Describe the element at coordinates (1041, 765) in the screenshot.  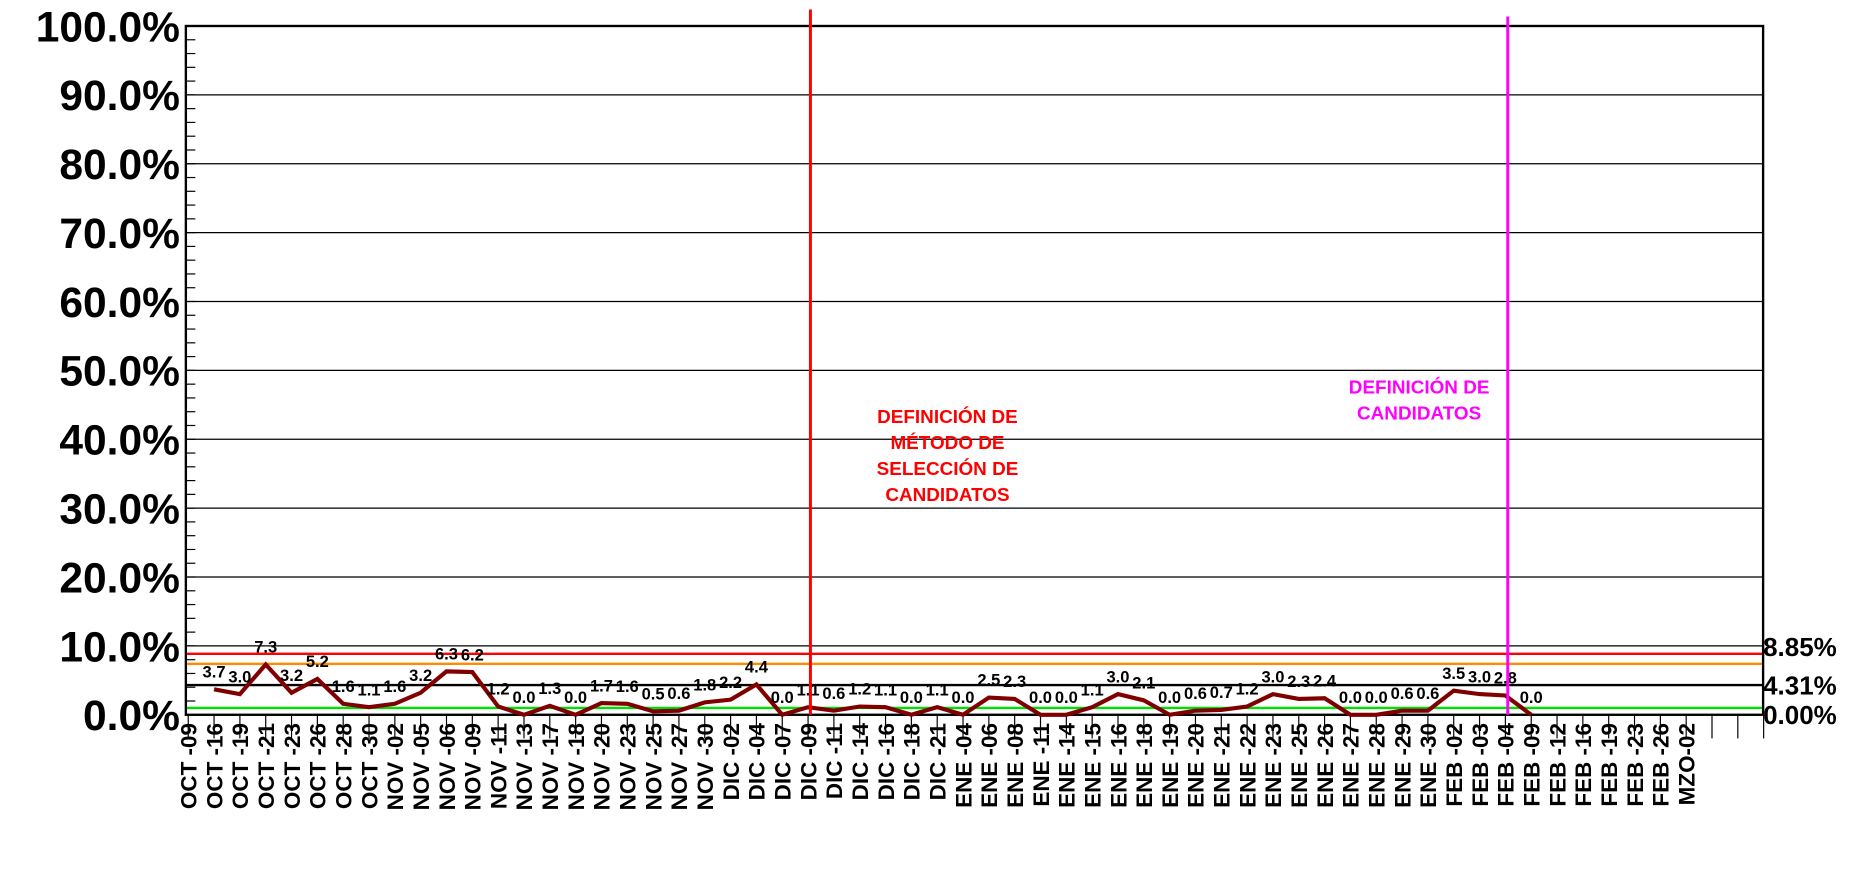
I see `x-tick-label: ENE -11` at that location.